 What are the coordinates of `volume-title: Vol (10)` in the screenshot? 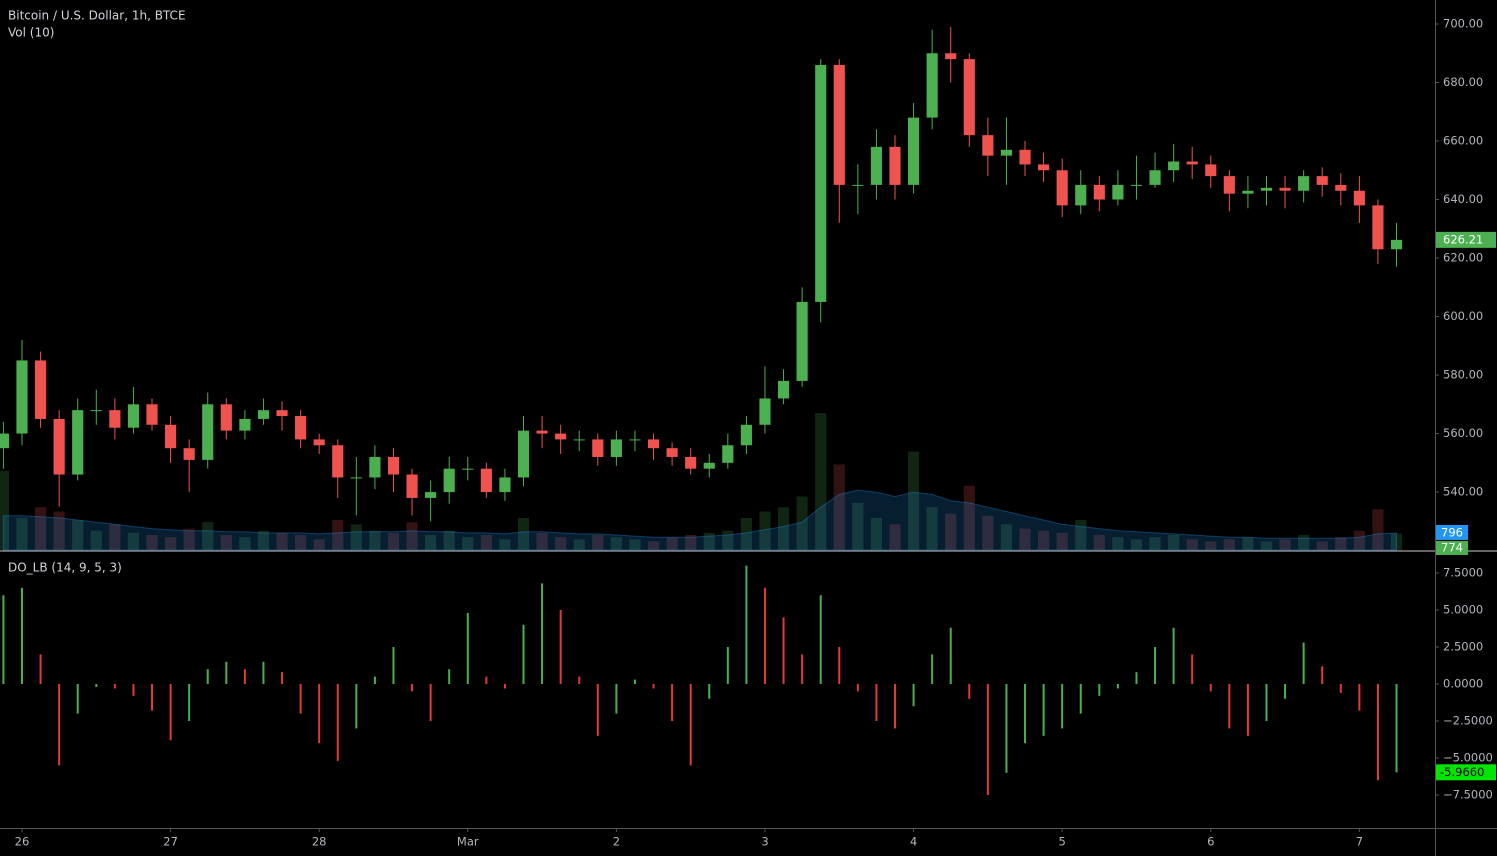 It's located at (31, 33).